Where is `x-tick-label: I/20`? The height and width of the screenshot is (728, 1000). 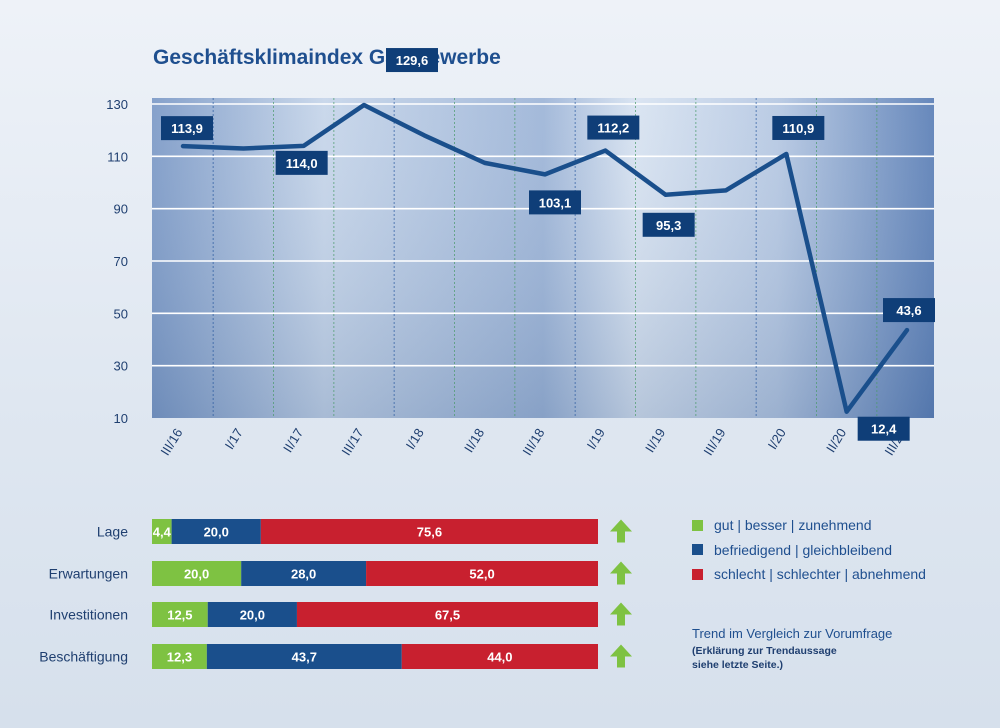 x-tick-label: I/20 is located at coordinates (777, 439).